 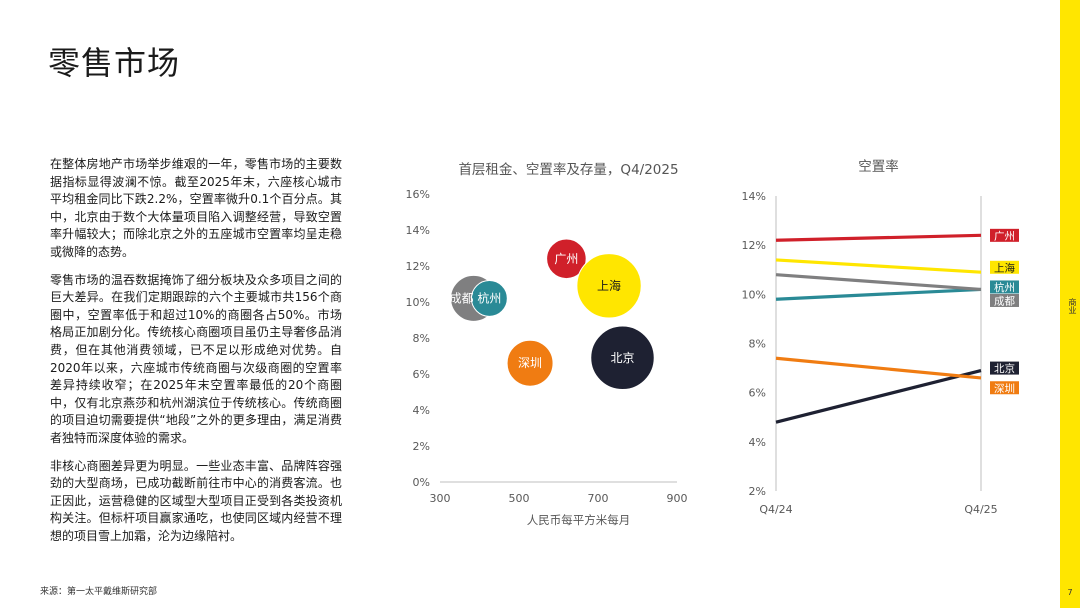 I want to click on source-note: 来源：第一太平戴维斯研究部, so click(x=99, y=592).